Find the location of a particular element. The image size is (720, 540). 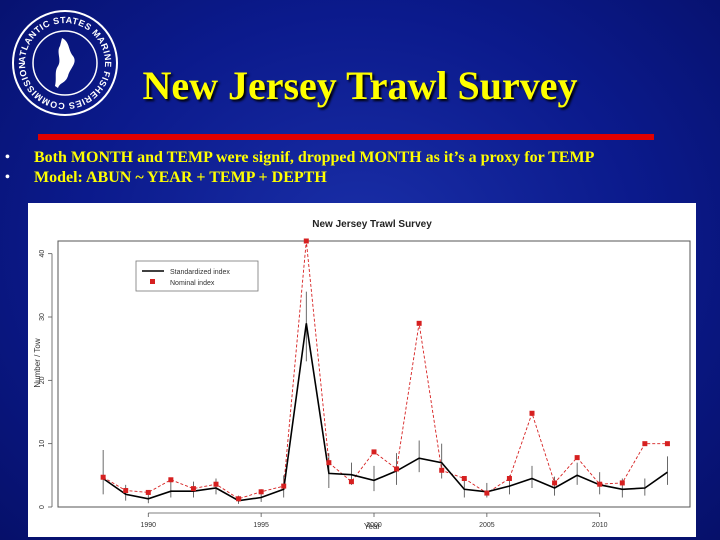

x-axis-label: Year is located at coordinates (372, 526).